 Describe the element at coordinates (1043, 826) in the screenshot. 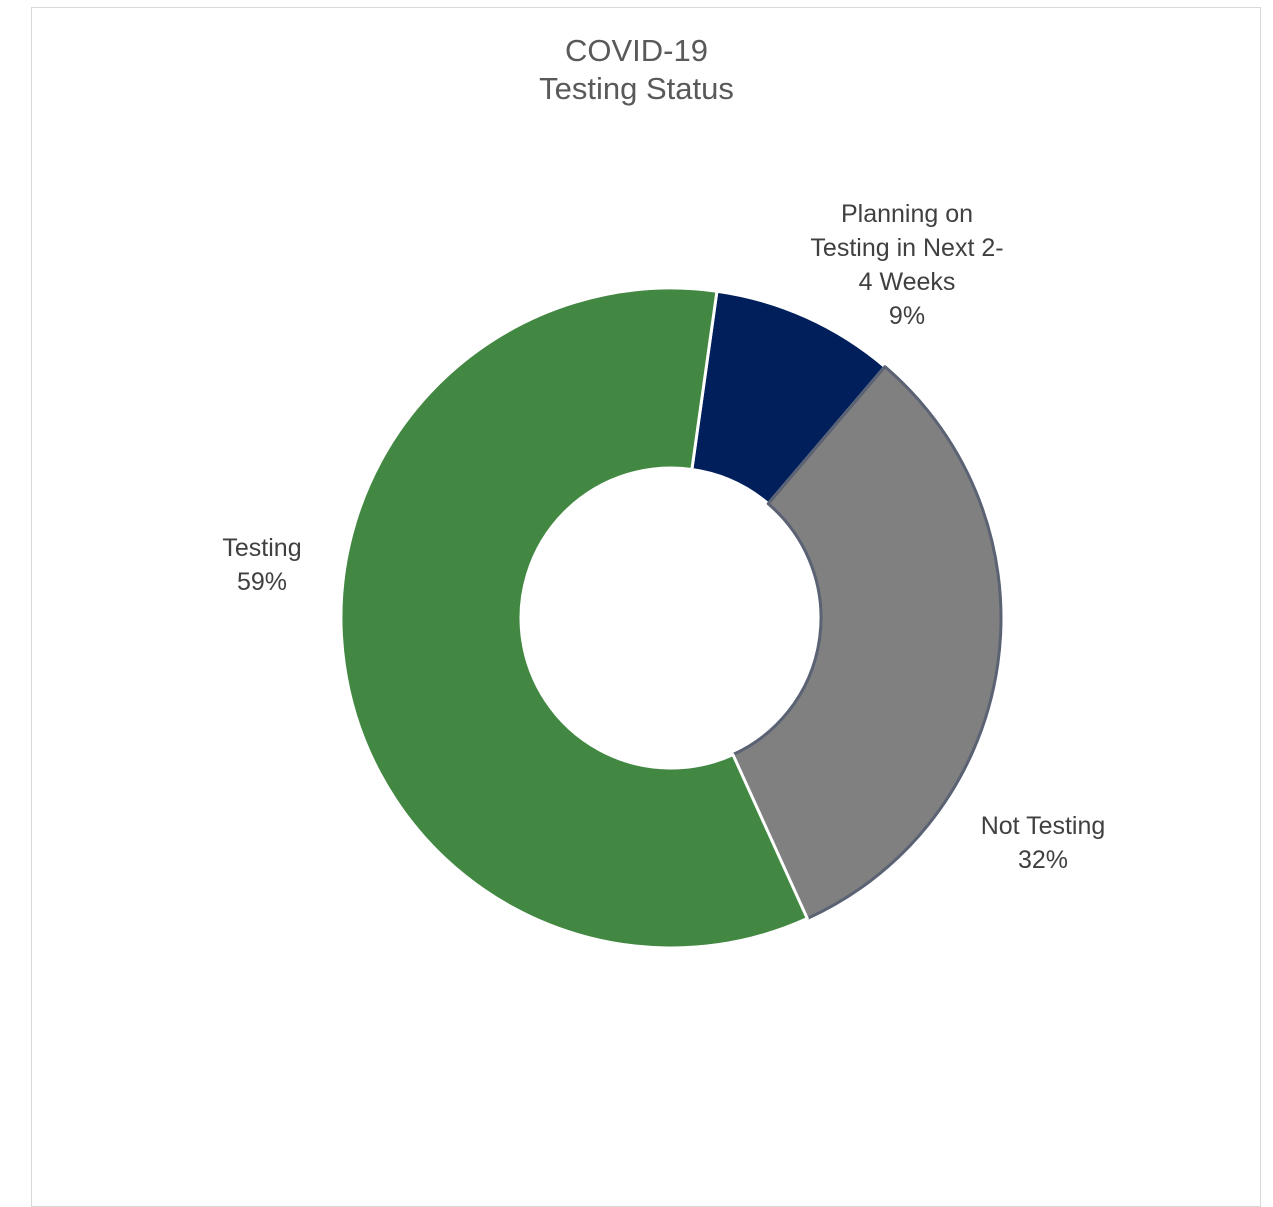

I see `data-label-line: Not Testing` at that location.